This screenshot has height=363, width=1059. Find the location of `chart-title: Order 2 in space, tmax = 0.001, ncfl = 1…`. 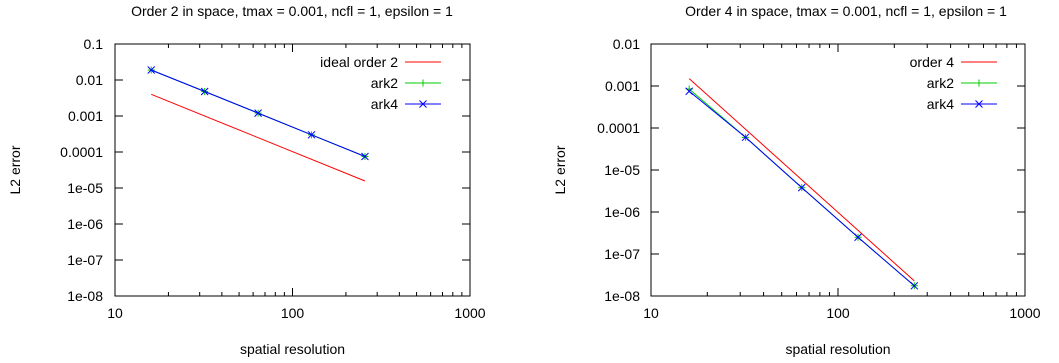

chart-title: Order 2 in space, tmax = 0.001, ncfl = 1… is located at coordinates (292, 11).